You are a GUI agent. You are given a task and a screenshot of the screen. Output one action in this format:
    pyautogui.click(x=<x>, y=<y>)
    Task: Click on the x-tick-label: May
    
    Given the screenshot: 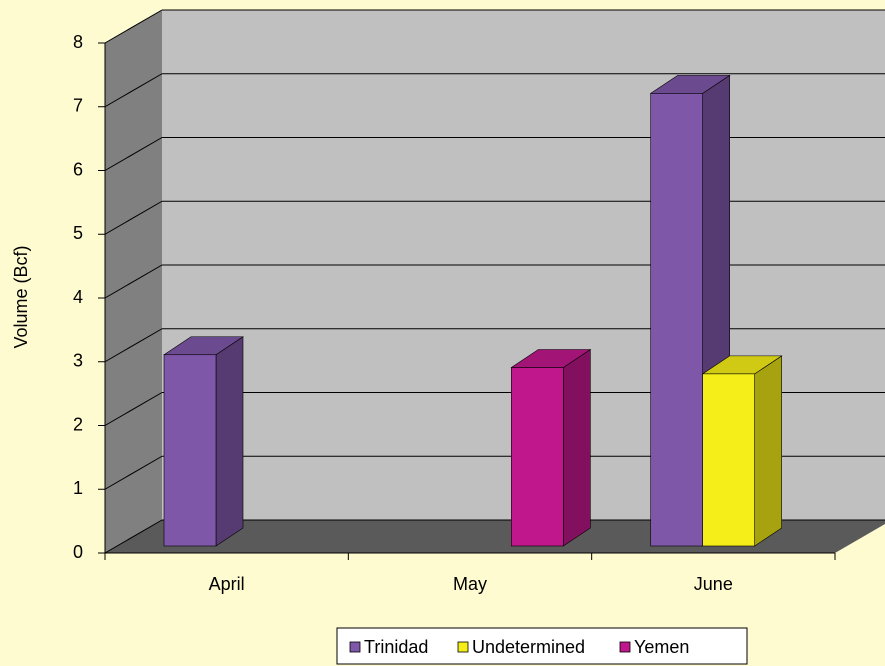 What is the action you would take?
    pyautogui.click(x=470, y=584)
    